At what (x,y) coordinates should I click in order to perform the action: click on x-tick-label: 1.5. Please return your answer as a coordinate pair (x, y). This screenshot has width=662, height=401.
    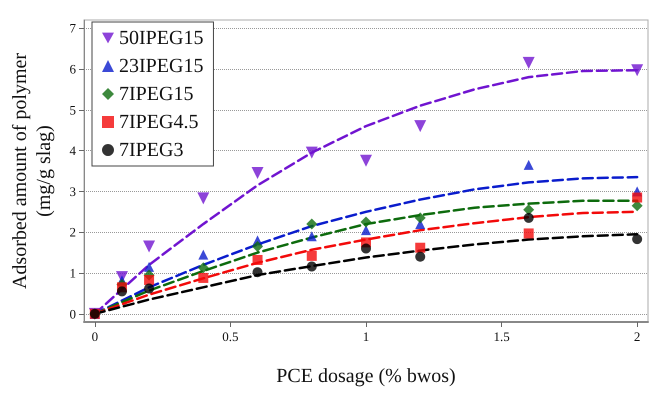
    Looking at the image, I should click on (501, 336).